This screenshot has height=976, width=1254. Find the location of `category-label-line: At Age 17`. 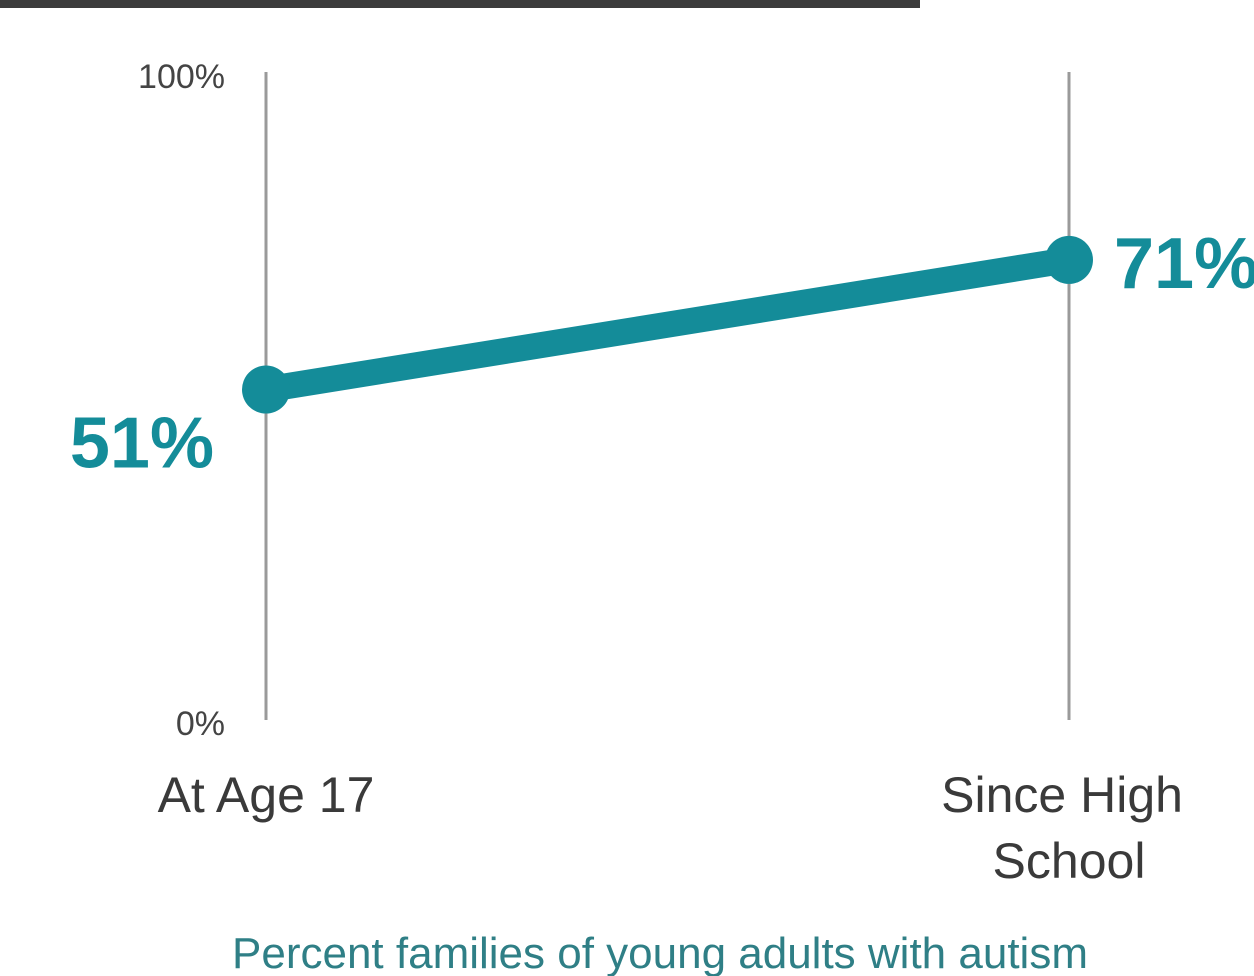

category-label-line: At Age 17 is located at coordinates (266, 795).